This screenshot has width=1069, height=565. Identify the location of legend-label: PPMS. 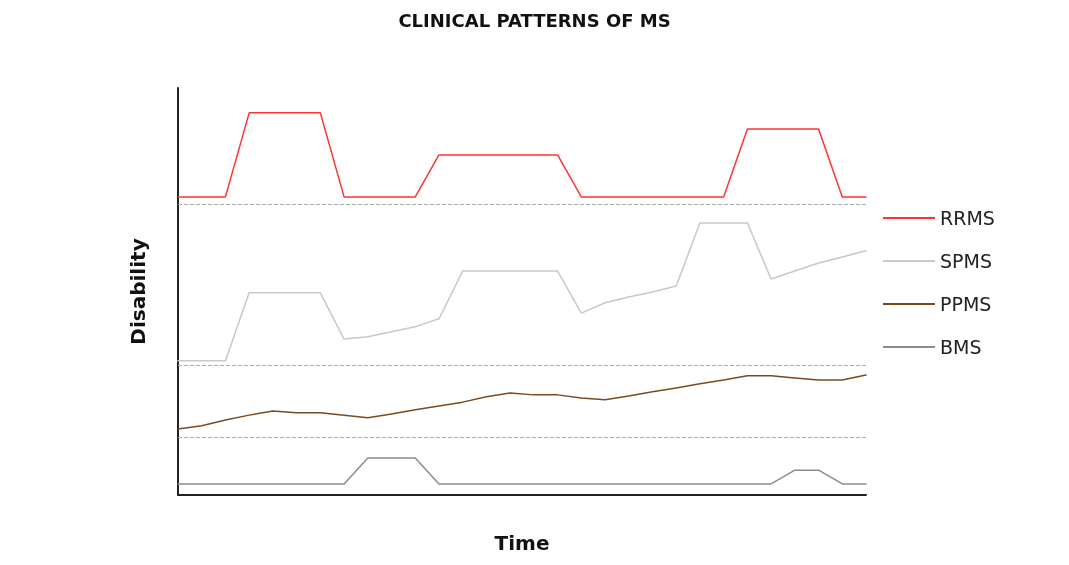
(966, 304).